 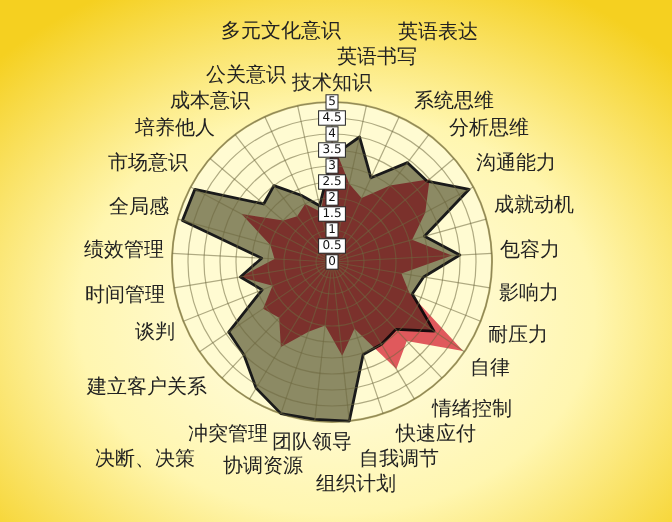 I want to click on spoke-label: 成就动机, so click(x=534, y=204).